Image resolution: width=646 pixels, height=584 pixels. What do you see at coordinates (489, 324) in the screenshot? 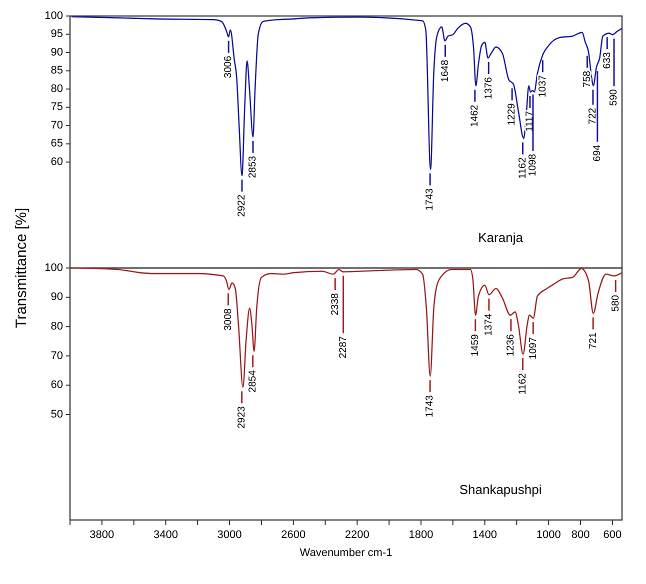
I see `annotation: 1374` at bounding box center [489, 324].